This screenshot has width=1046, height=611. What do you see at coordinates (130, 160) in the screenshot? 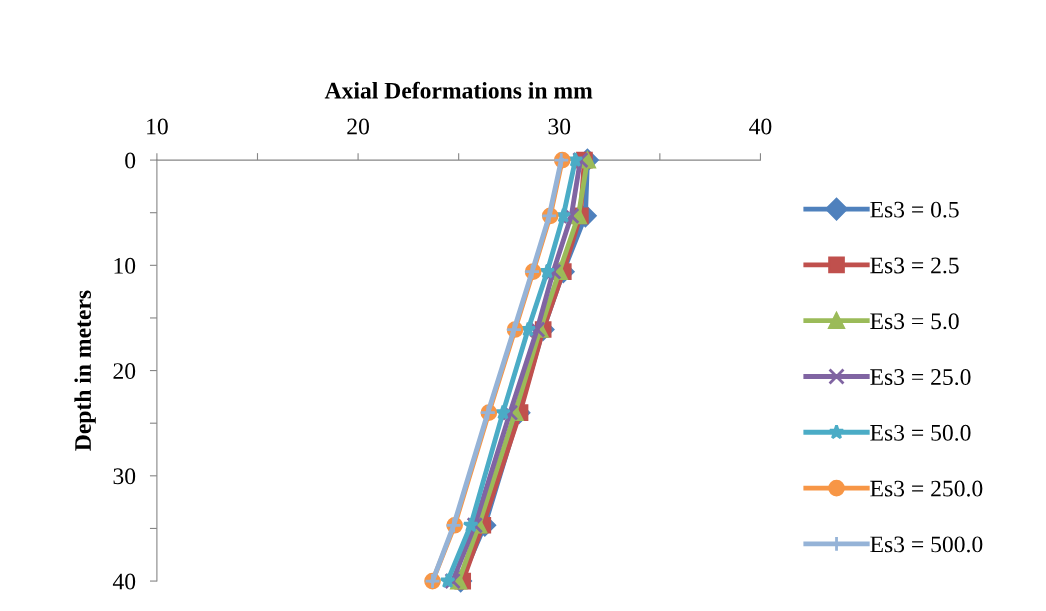
I see `y-tick-label: 0` at bounding box center [130, 160].